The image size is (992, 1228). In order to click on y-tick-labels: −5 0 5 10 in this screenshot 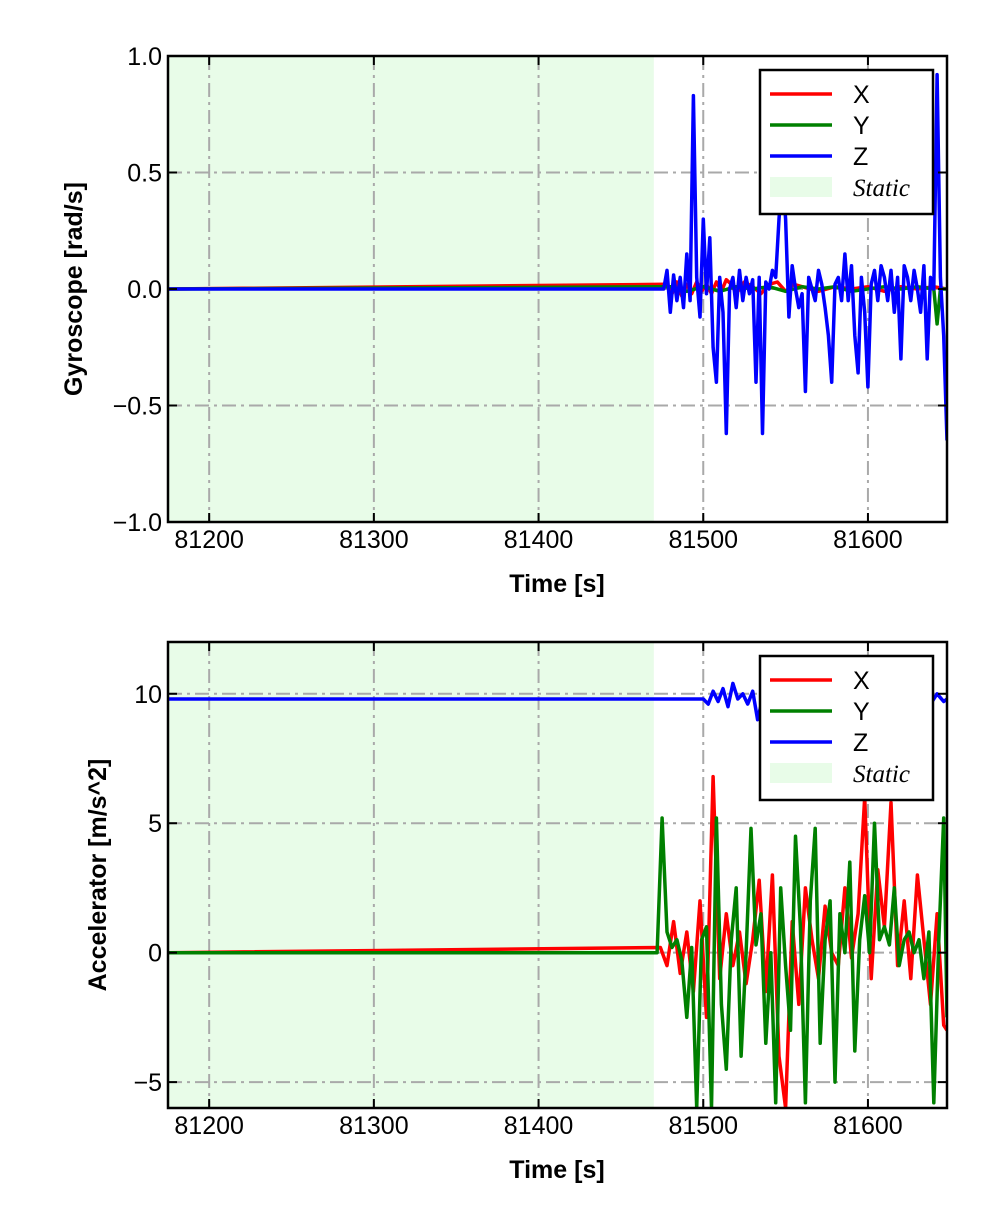, I will do `click(147, 889)`.